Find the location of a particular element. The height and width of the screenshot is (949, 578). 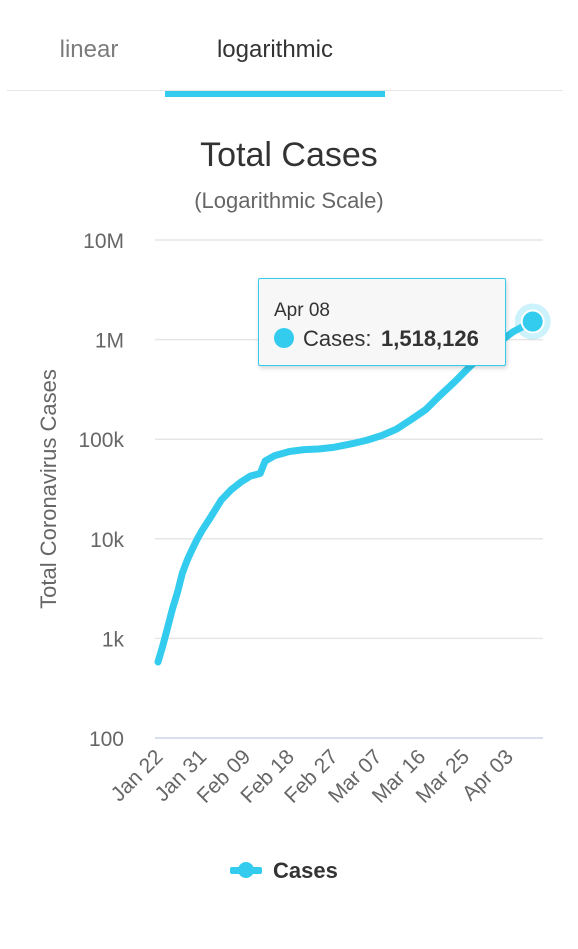

tooltip-value: 1,518,126 is located at coordinates (430, 338).